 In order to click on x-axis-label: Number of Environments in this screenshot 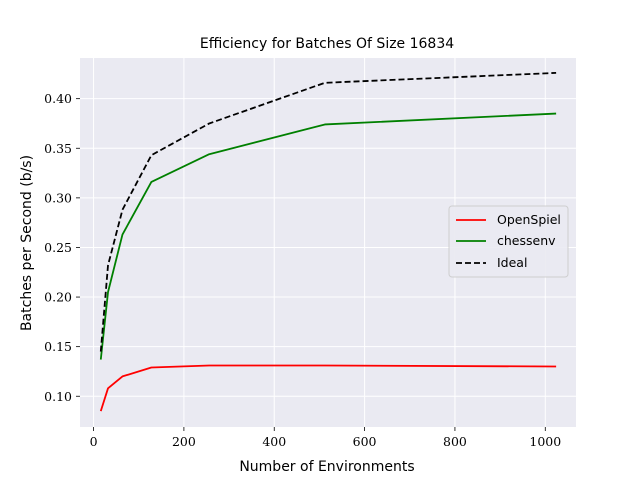, I will do `click(326, 467)`.